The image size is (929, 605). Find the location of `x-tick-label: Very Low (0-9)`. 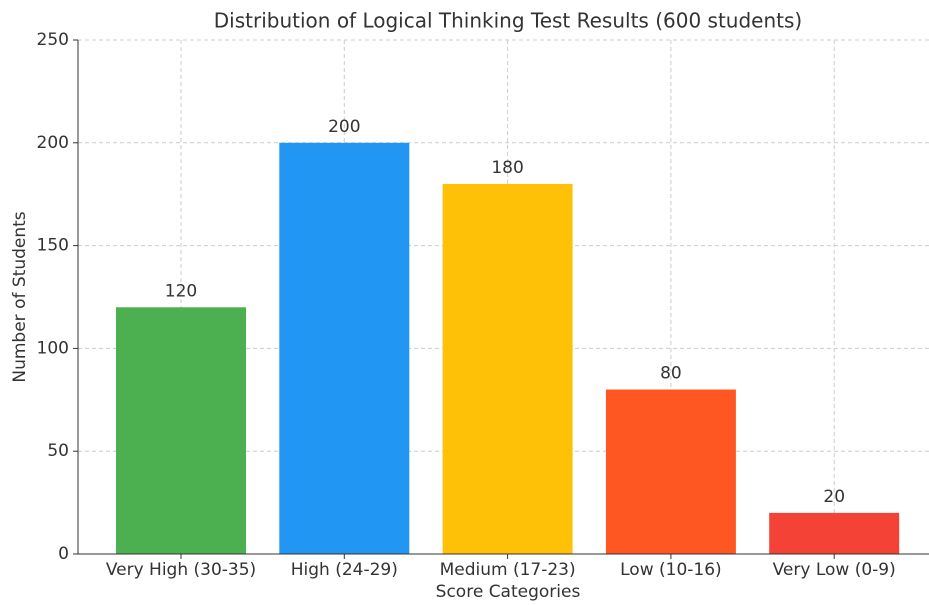

x-tick-label: Very Low (0-9) is located at coordinates (834, 570).